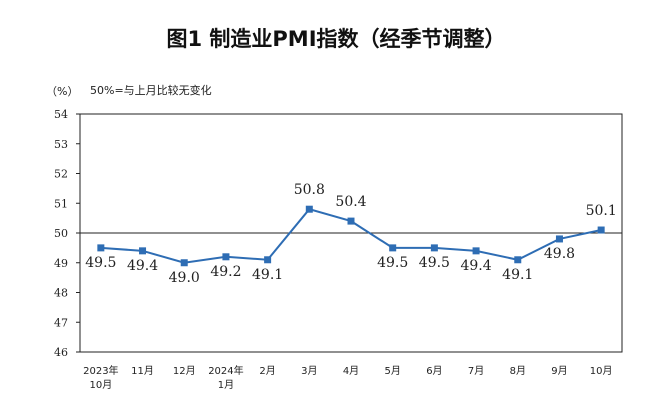 The image size is (671, 417). What do you see at coordinates (225, 272) in the screenshot?
I see `data-label: 49.2` at bounding box center [225, 272].